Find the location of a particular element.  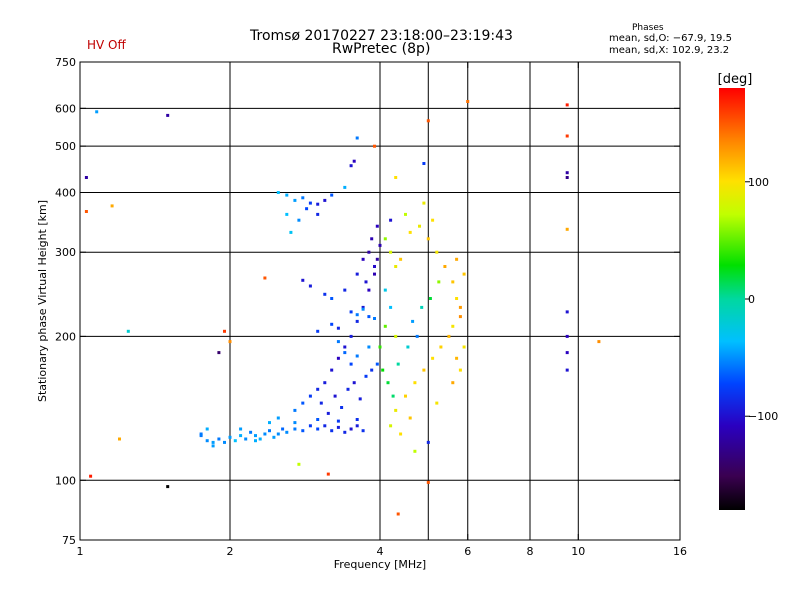

x-axis-label: Frequency [MHz] is located at coordinates (380, 564).